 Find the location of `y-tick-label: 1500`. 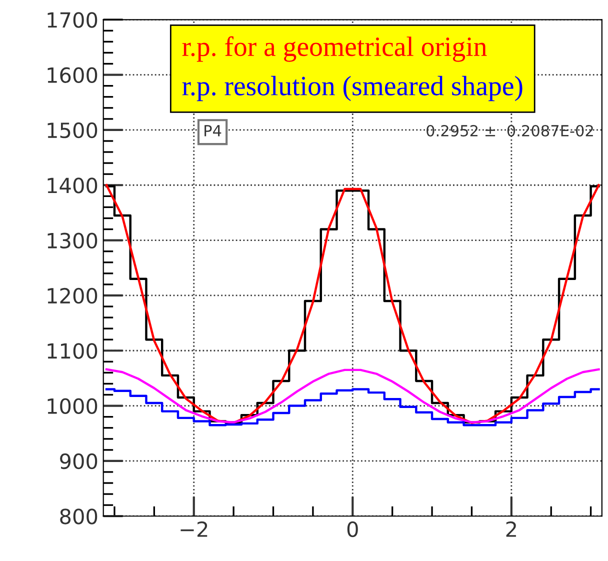

y-tick-label: 1500 is located at coordinates (73, 130).